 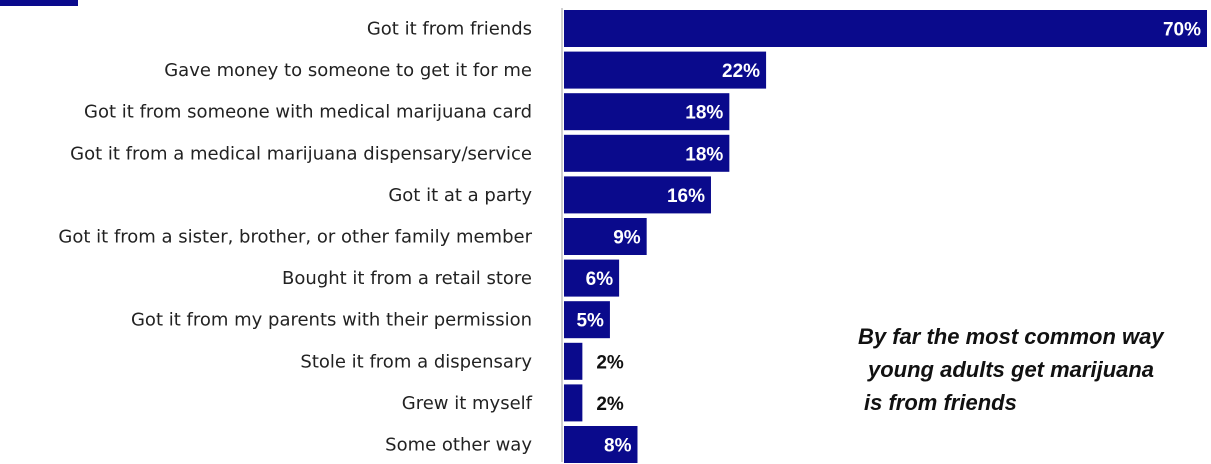 What do you see at coordinates (467, 403) in the screenshot?
I see `category-label: Grew it myself` at bounding box center [467, 403].